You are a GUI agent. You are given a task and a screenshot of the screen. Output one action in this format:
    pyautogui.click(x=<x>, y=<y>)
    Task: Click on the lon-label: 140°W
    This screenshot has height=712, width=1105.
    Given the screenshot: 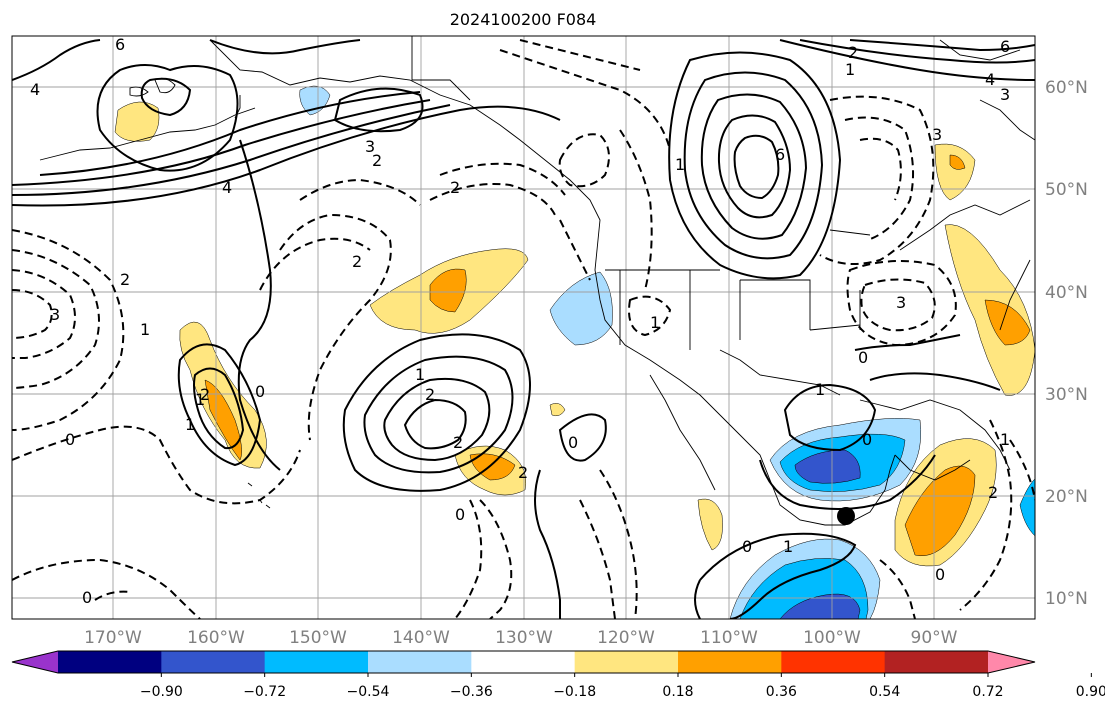 What is the action you would take?
    pyautogui.click(x=421, y=638)
    